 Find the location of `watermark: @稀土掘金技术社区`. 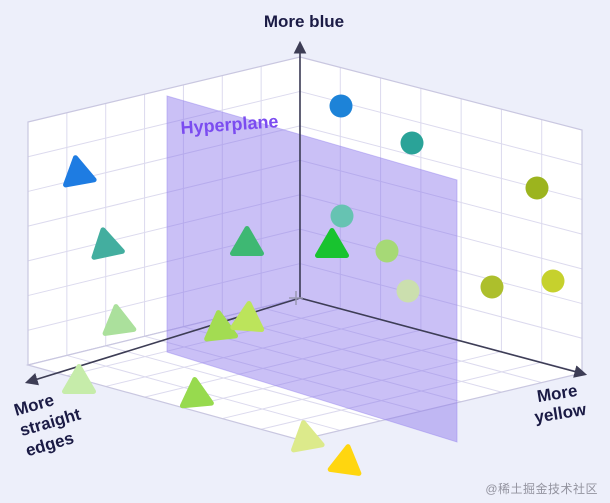

watermark: @稀土掘金技术社区 is located at coordinates (541, 489).